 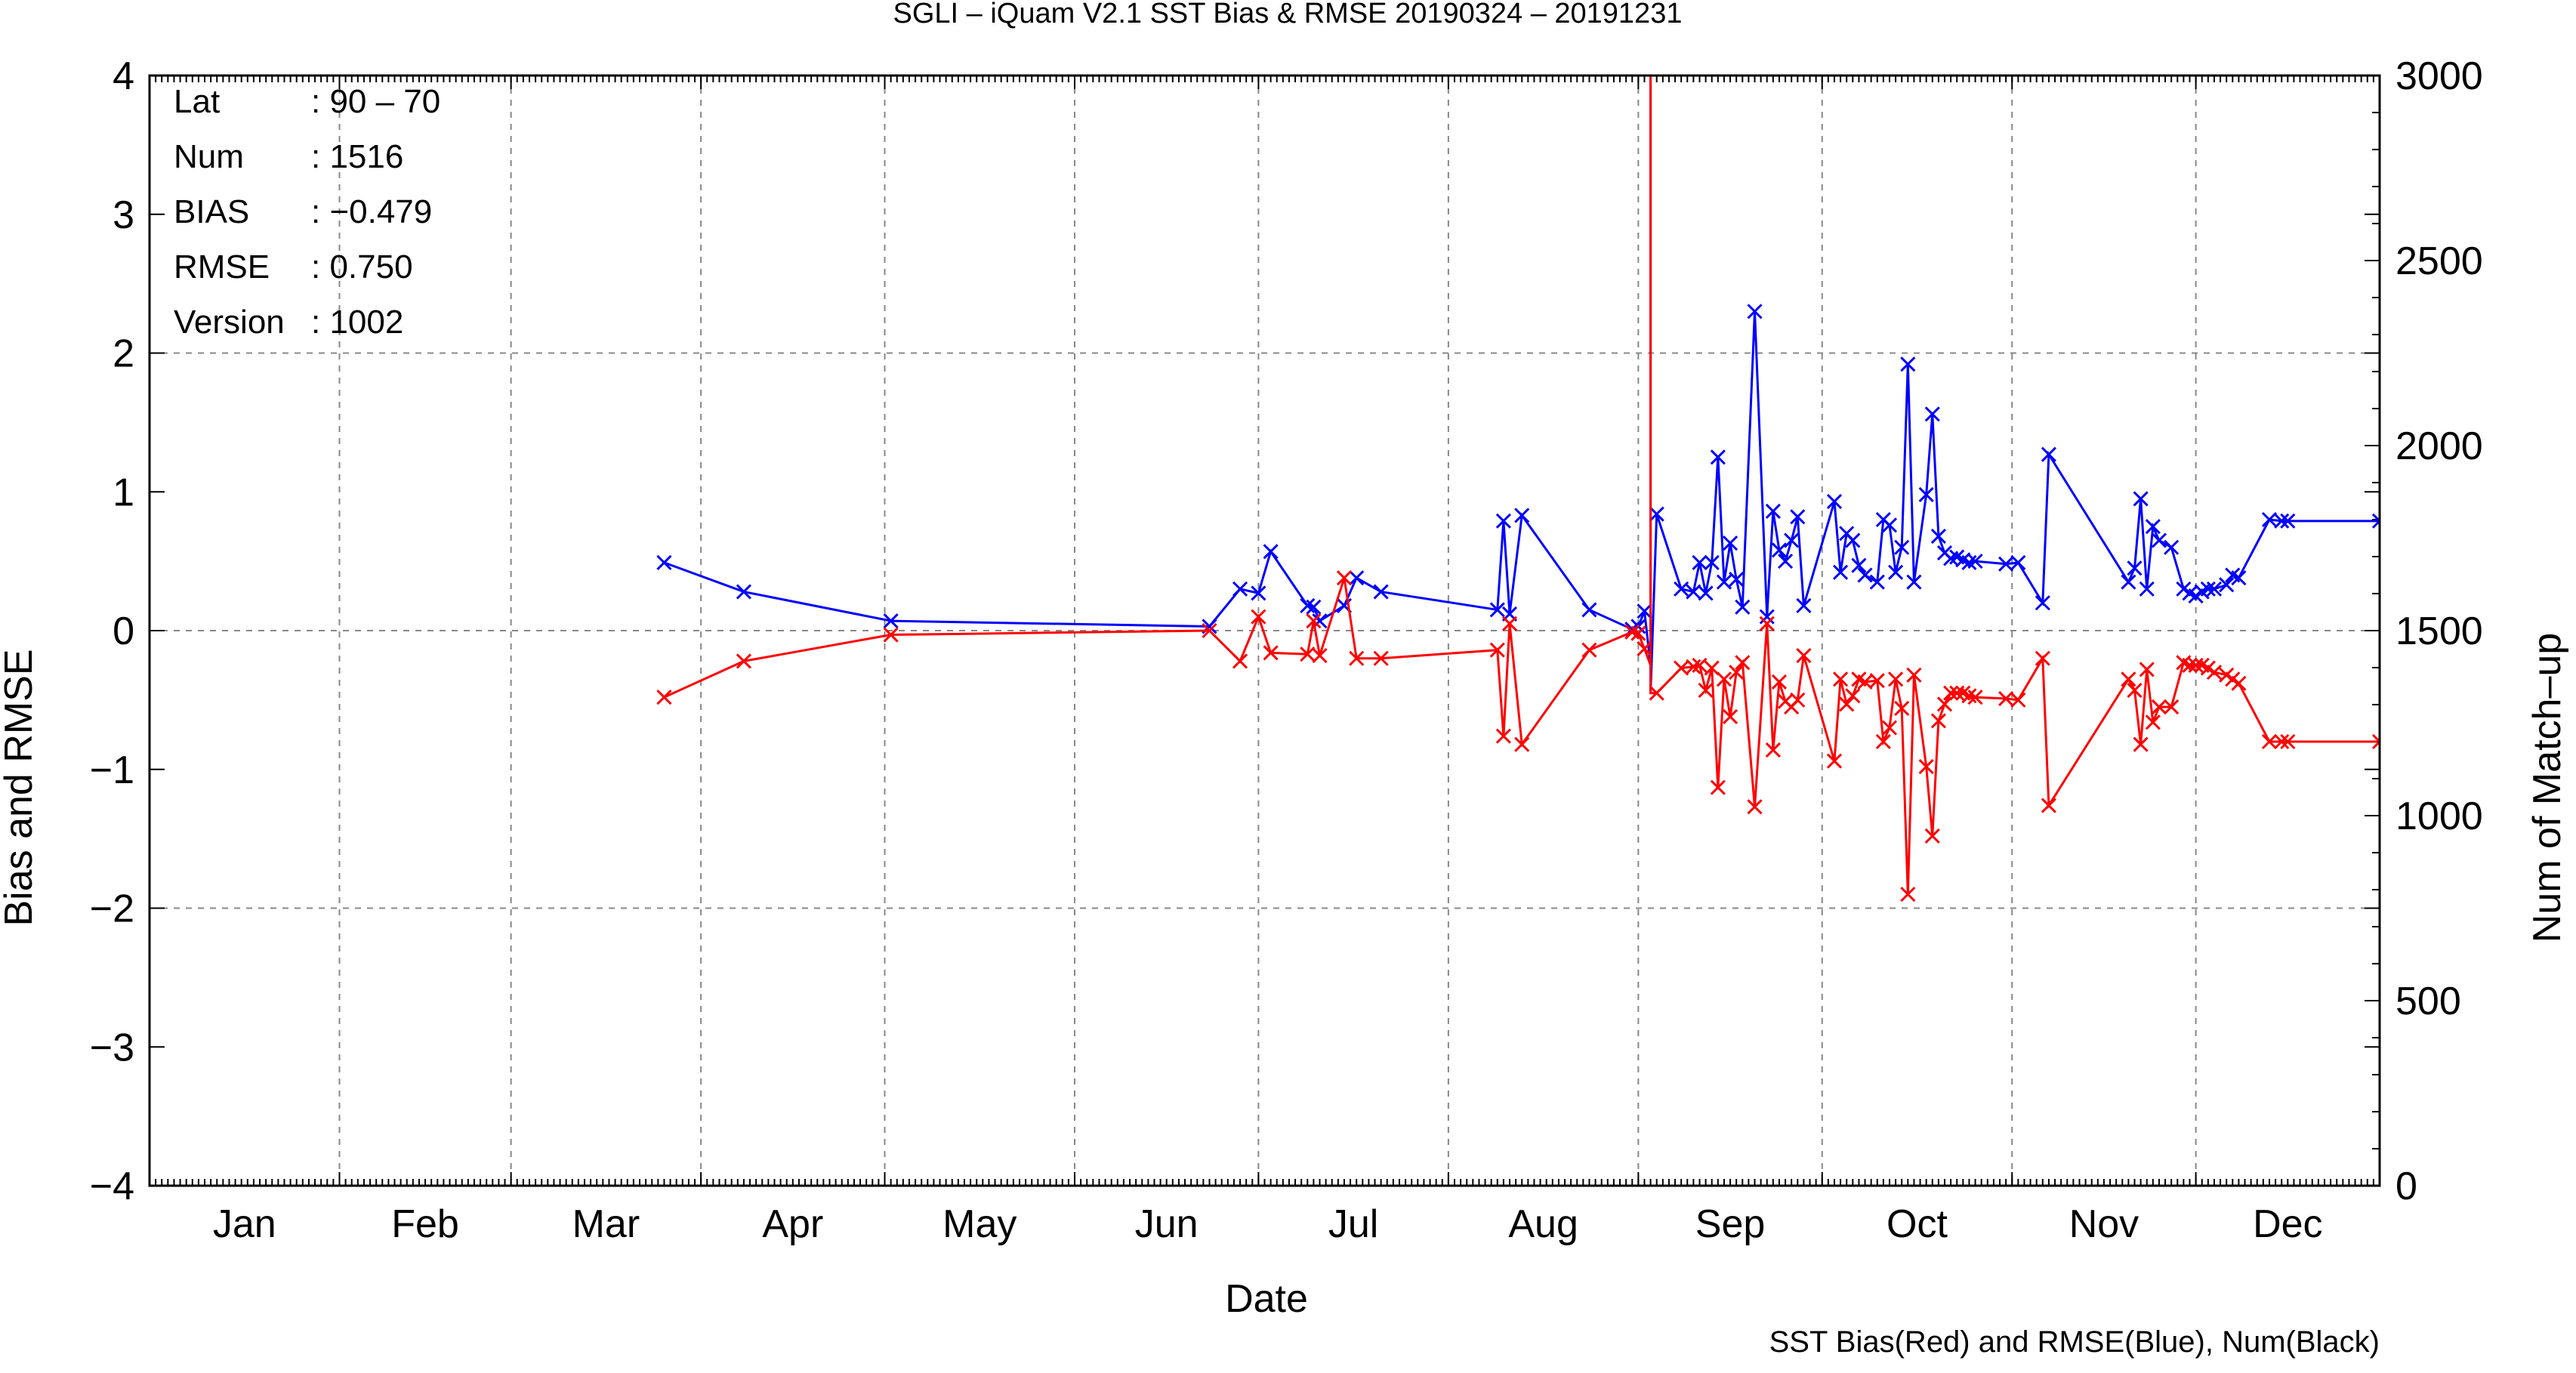 What do you see at coordinates (2547, 788) in the screenshot?
I see `y2-axis-label: Num of Match–up` at bounding box center [2547, 788].